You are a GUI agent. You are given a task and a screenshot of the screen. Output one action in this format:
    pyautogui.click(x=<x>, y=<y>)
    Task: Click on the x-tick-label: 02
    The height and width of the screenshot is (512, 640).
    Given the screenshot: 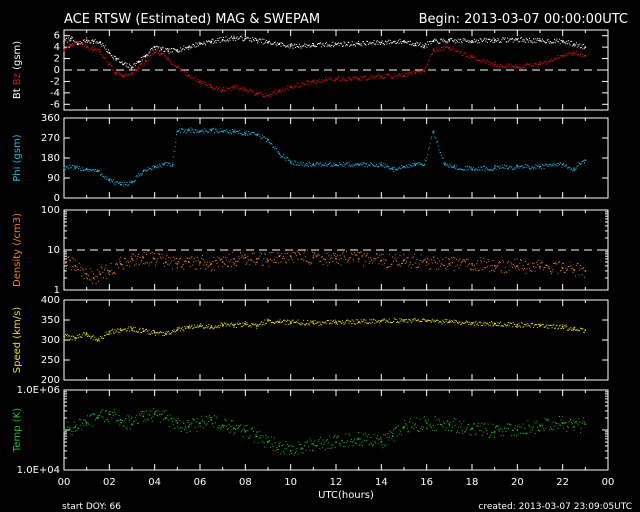 What is the action you would take?
    pyautogui.click(x=109, y=482)
    